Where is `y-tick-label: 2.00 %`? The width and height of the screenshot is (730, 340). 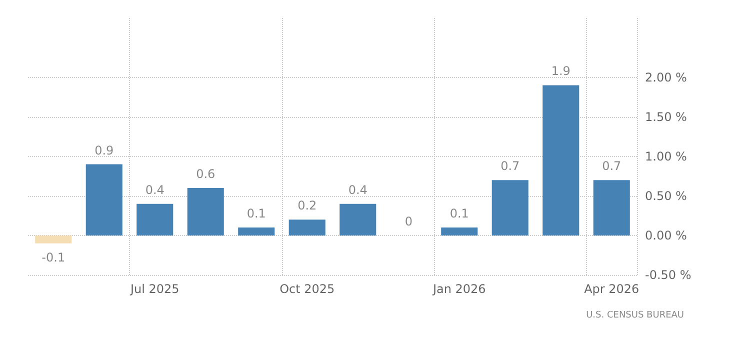 y-tick-label: 2.00 % is located at coordinates (666, 77).